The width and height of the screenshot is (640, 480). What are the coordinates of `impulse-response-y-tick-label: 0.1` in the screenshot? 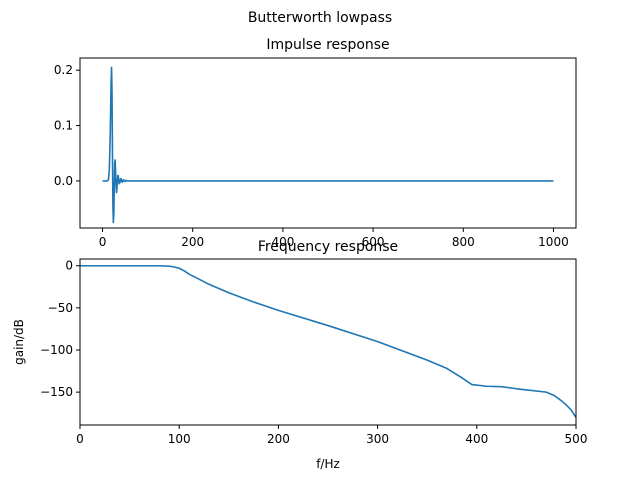 It's located at (63, 126).